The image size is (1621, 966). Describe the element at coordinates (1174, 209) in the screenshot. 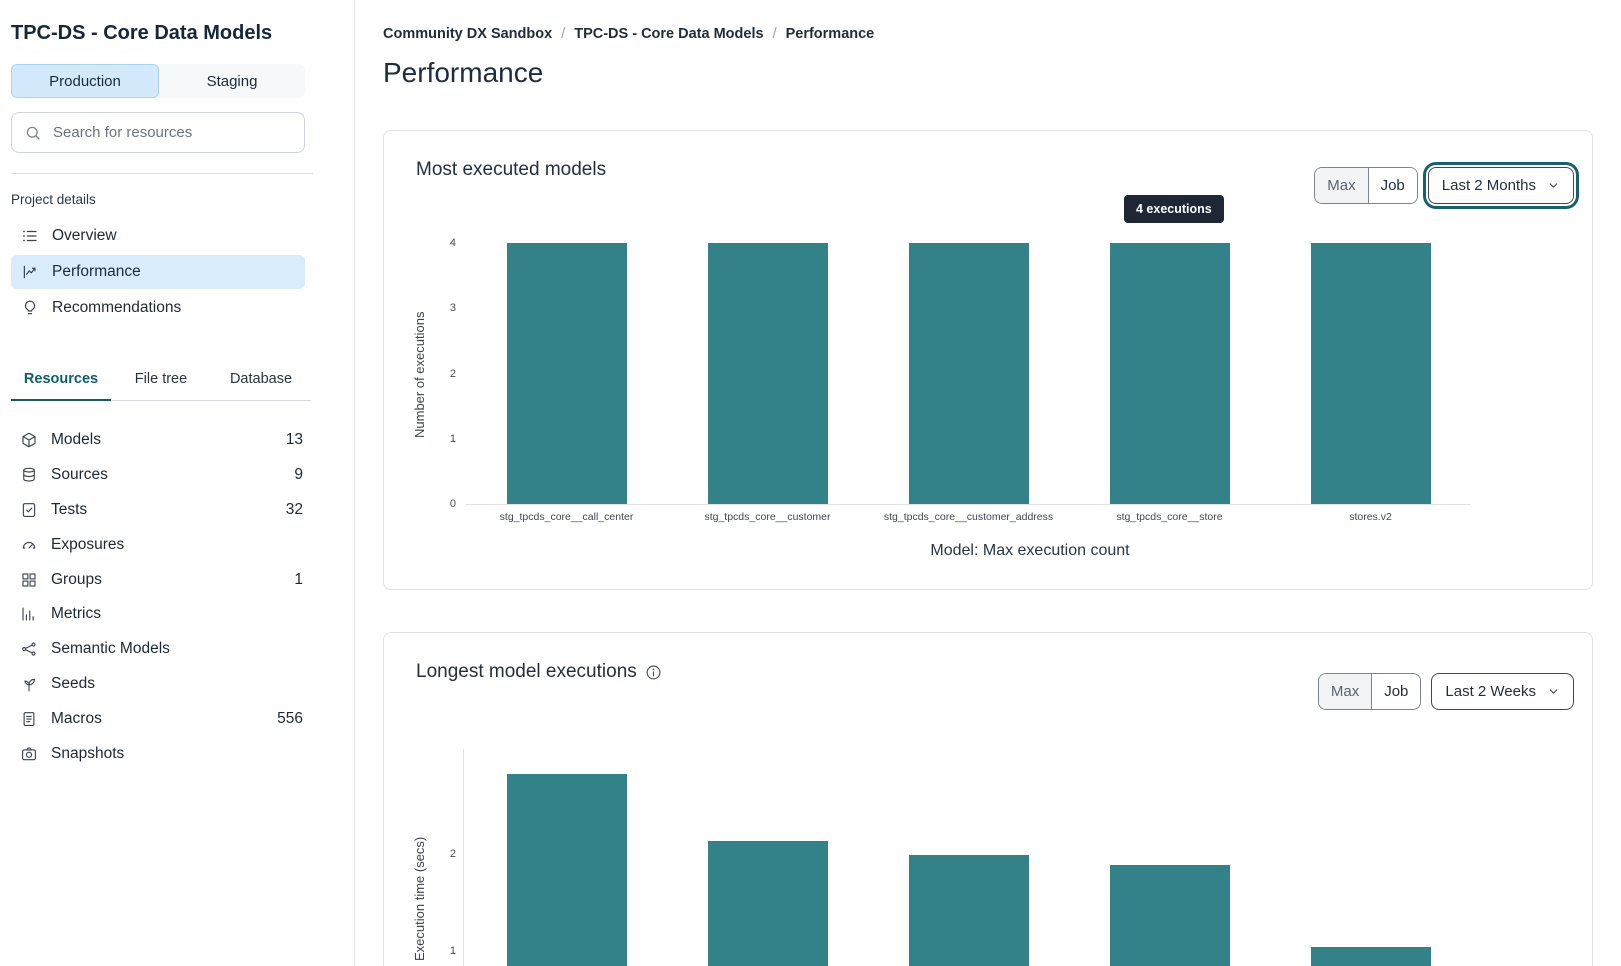

I see `chart-tooltip: 4 executions` at that location.